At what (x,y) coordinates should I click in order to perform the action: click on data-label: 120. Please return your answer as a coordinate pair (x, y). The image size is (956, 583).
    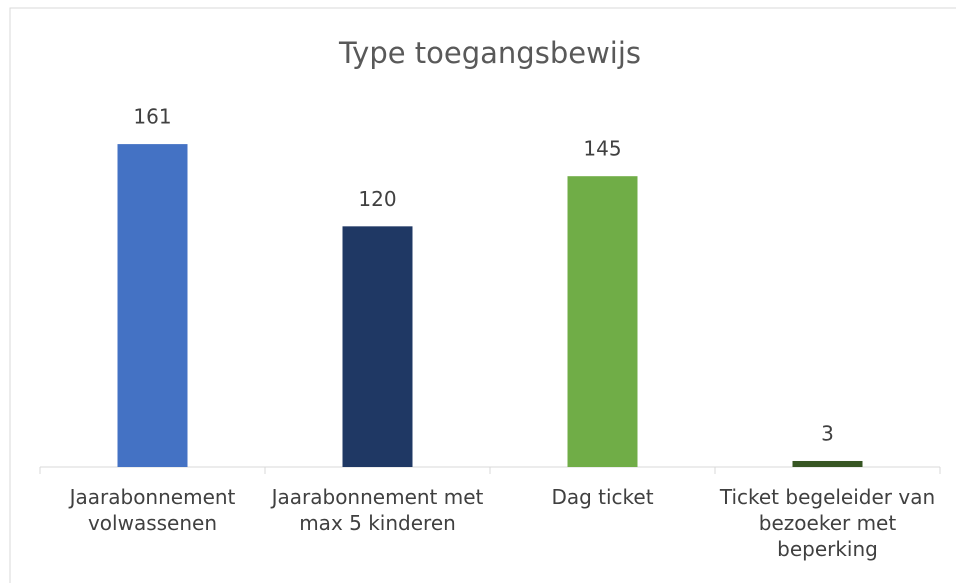
    Looking at the image, I should click on (377, 199).